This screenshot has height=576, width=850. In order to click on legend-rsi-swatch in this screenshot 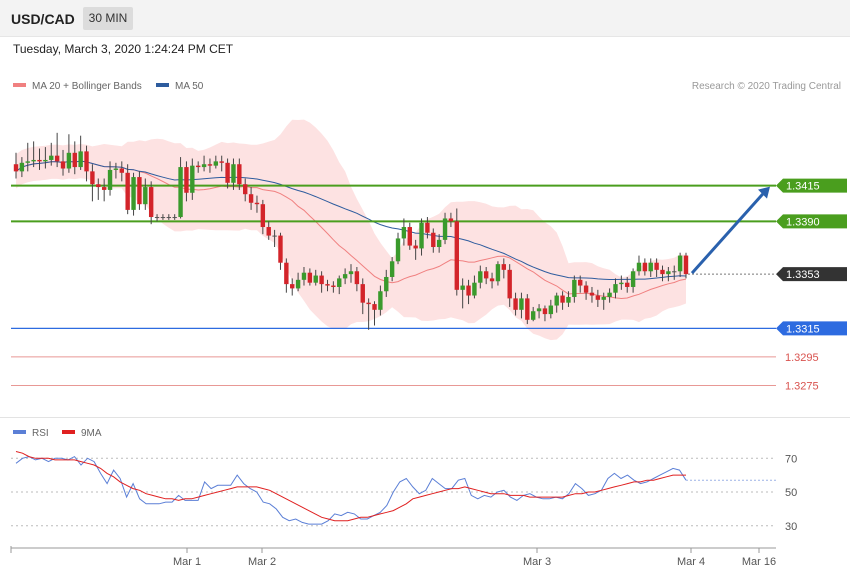, I will do `click(19, 432)`.